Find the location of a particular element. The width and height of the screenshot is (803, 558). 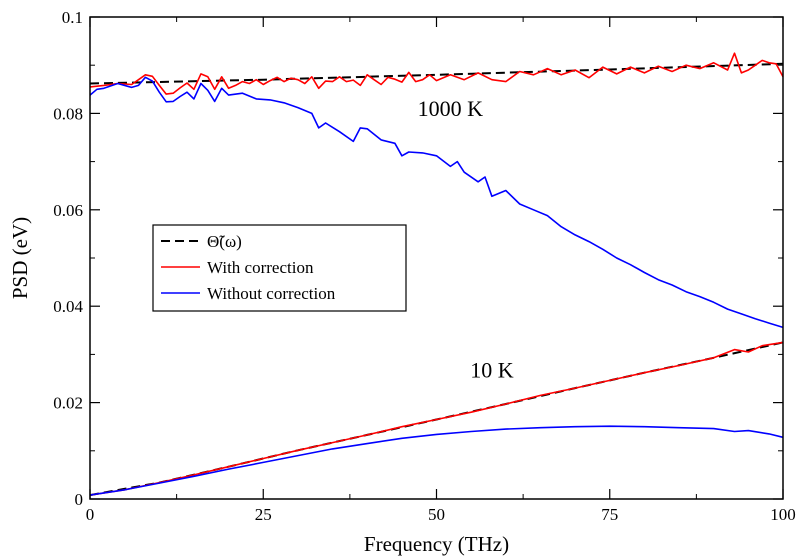

y-tick-label-0: 0 is located at coordinates (79, 499).